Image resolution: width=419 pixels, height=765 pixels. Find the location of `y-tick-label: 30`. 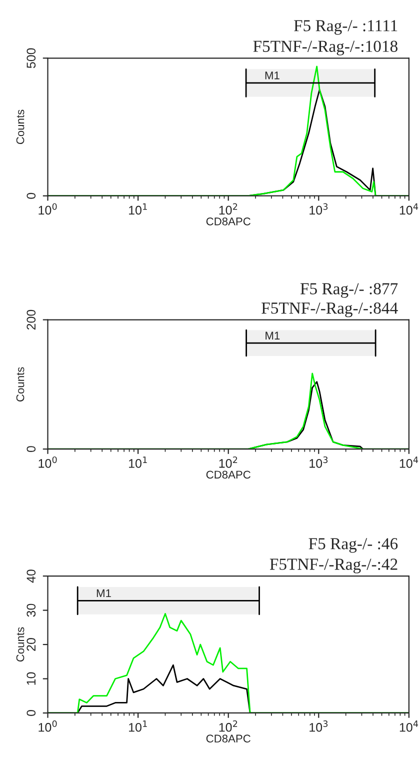

y-tick-label: 30 is located at coordinates (31, 610).